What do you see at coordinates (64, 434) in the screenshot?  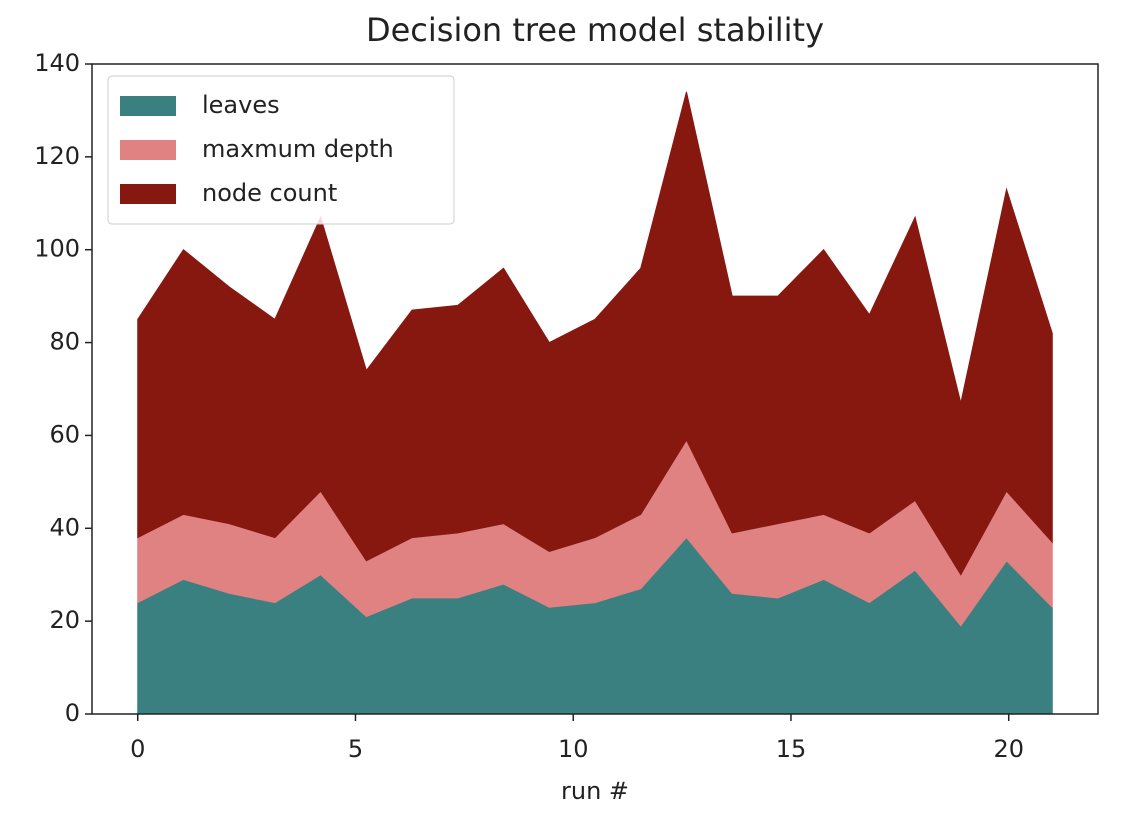 I see `y-tick-label: 60` at bounding box center [64, 434].